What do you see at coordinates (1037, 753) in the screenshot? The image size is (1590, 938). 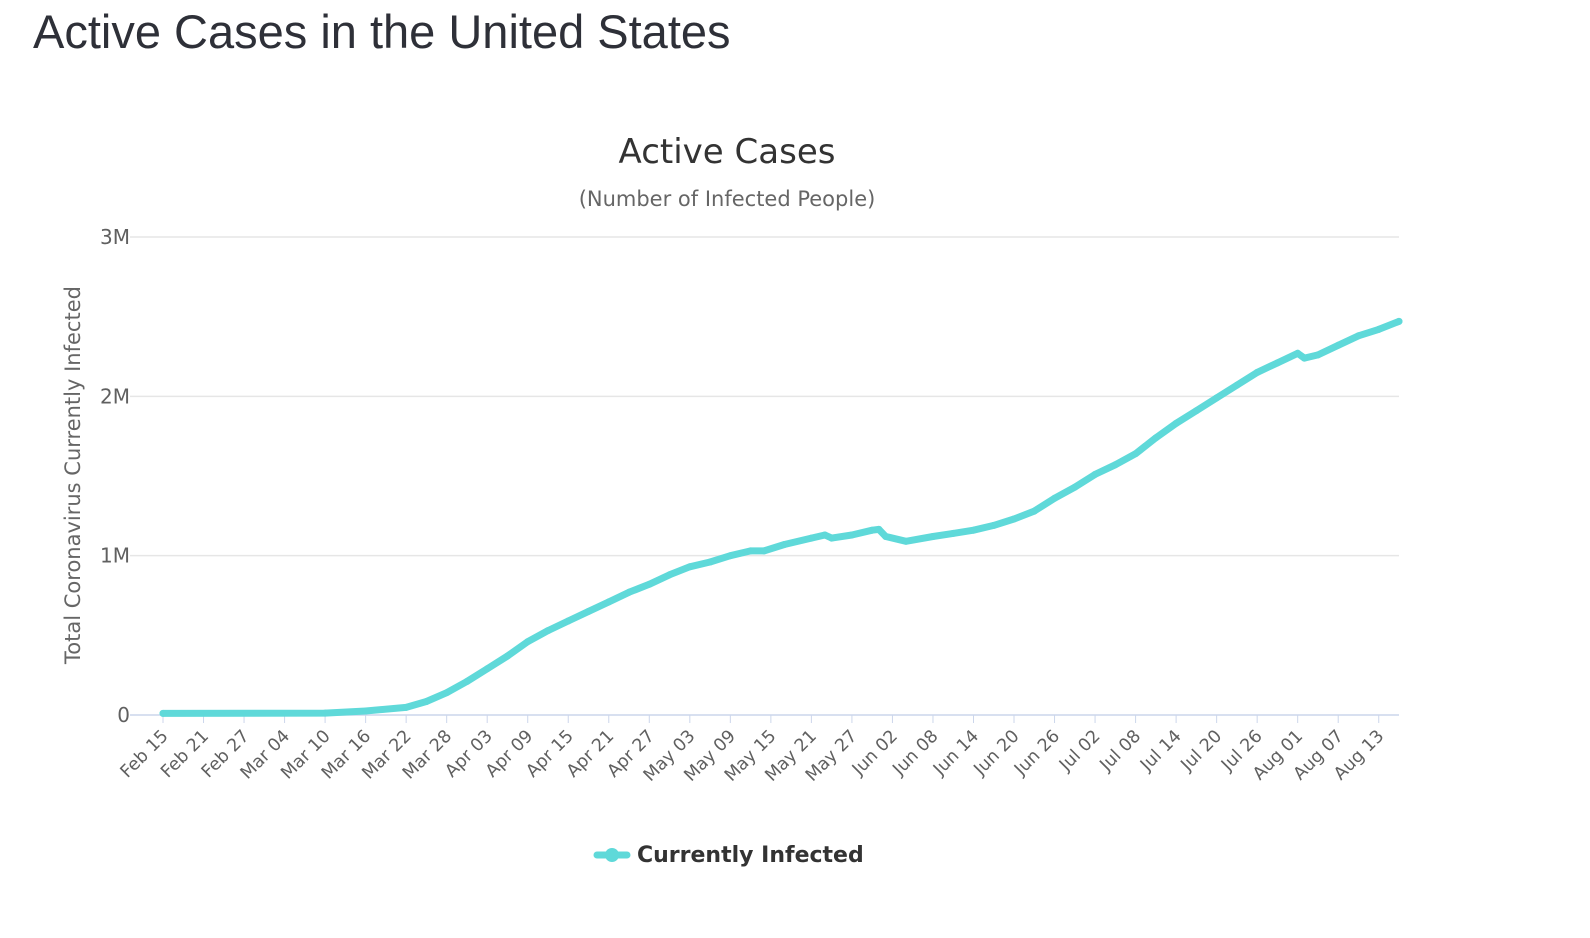 I see `x-tick-label: Jun 26` at bounding box center [1037, 753].